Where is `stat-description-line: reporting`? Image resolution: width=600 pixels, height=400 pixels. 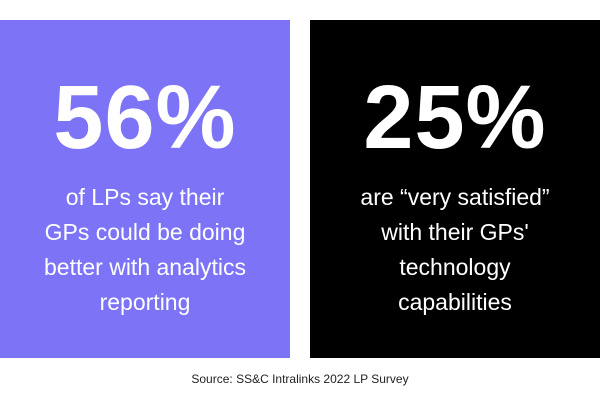
stat-description-line: reporting is located at coordinates (145, 302).